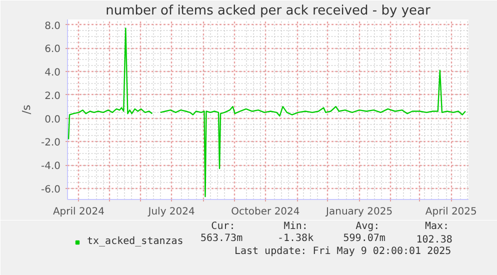  I want to click on x-tick-label: January 2025, so click(359, 212).